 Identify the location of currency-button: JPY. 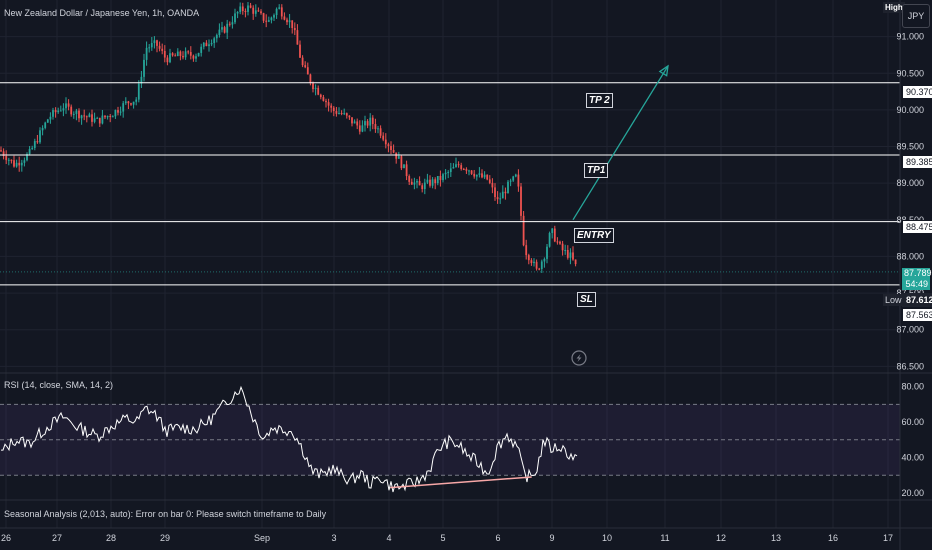
(916, 16).